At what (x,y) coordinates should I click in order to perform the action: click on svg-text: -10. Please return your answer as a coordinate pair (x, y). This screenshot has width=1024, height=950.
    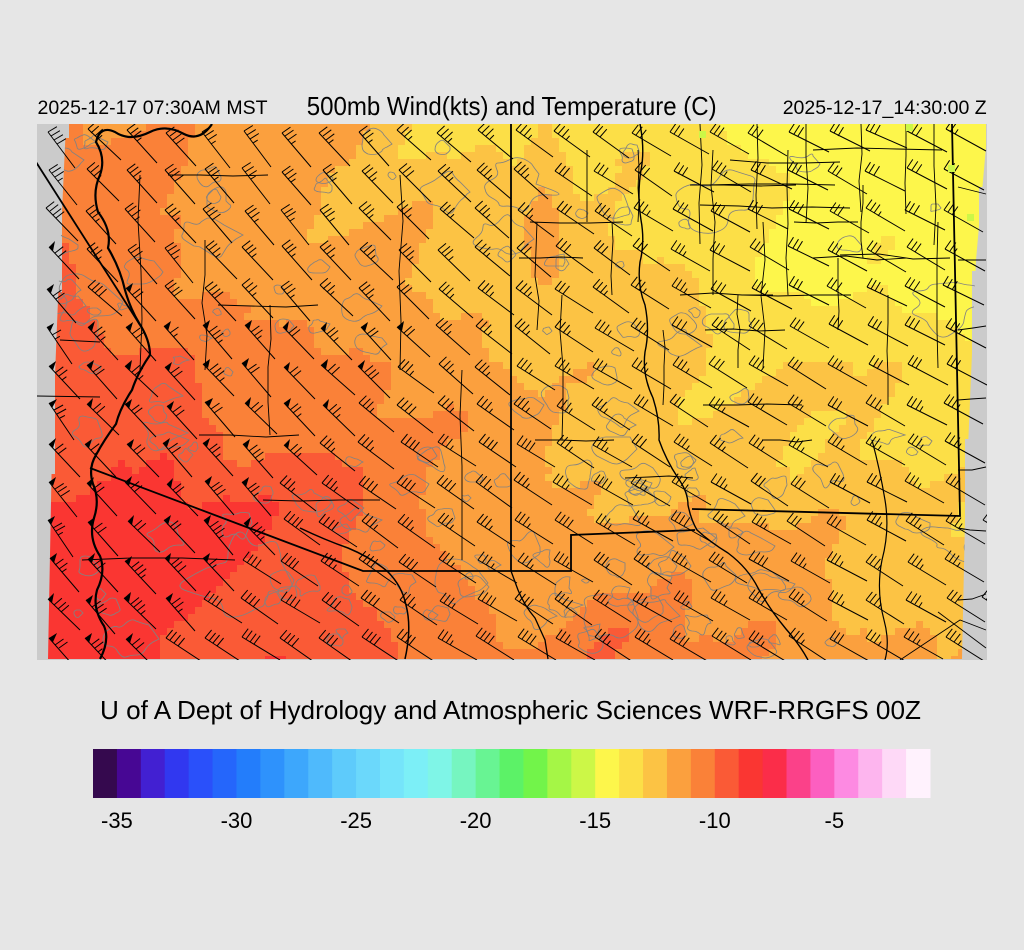
    Looking at the image, I should click on (715, 820).